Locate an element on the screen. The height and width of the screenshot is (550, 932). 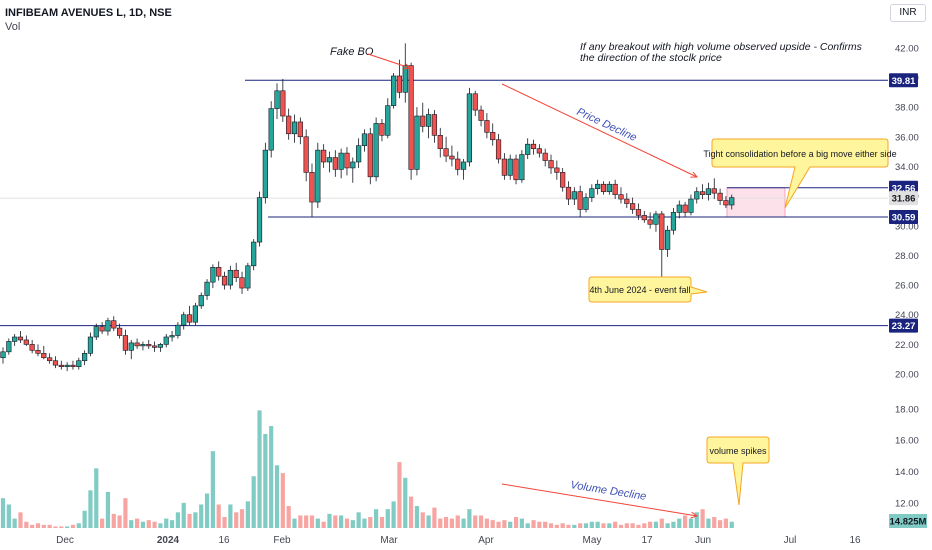
vol-tick-label: 16.00 is located at coordinates (907, 441).